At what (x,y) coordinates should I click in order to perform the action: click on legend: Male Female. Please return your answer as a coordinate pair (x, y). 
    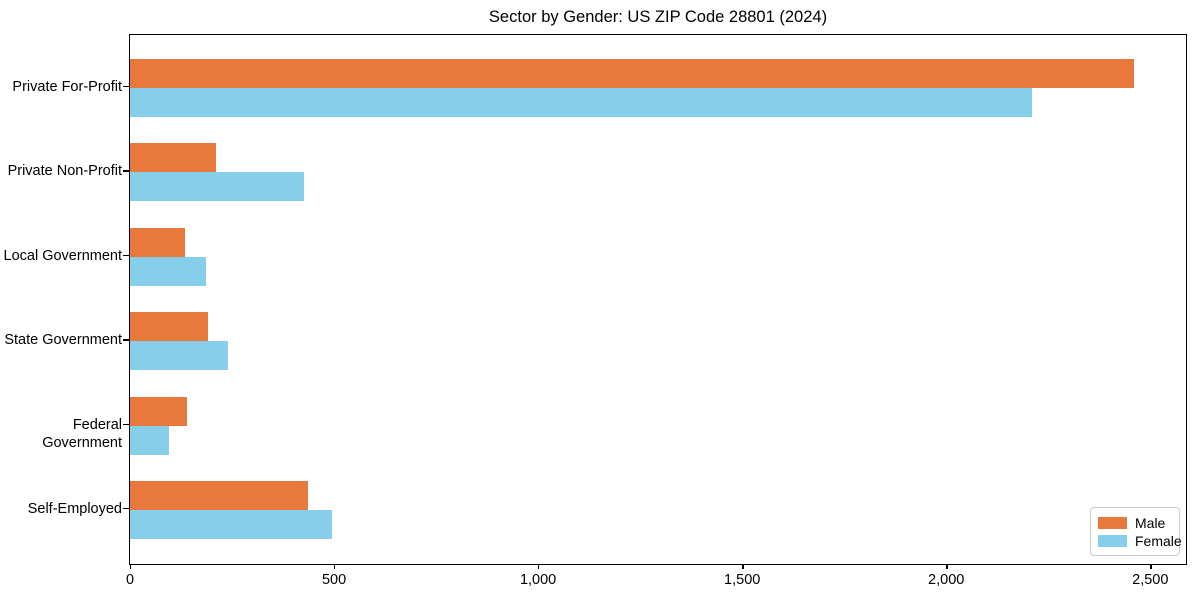
    Looking at the image, I should click on (1136, 531).